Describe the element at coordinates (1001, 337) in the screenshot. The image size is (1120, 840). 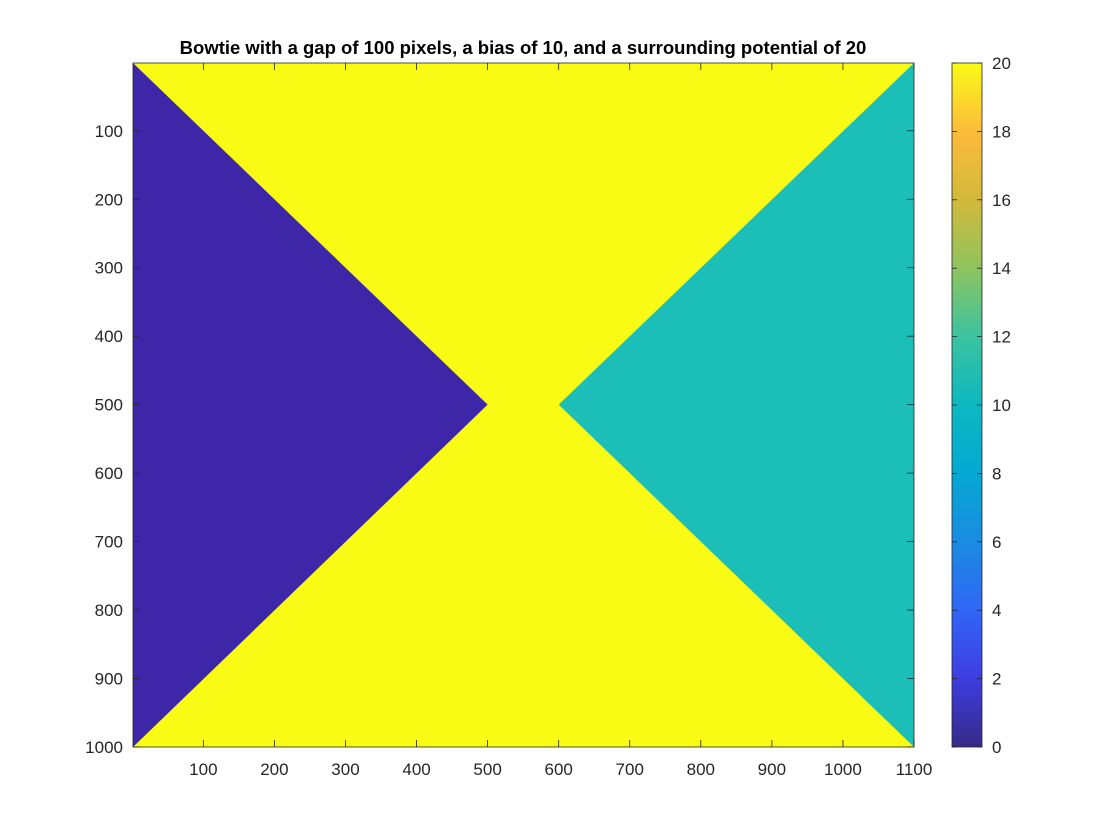
I see `colorbar-tick-label: 12` at that location.